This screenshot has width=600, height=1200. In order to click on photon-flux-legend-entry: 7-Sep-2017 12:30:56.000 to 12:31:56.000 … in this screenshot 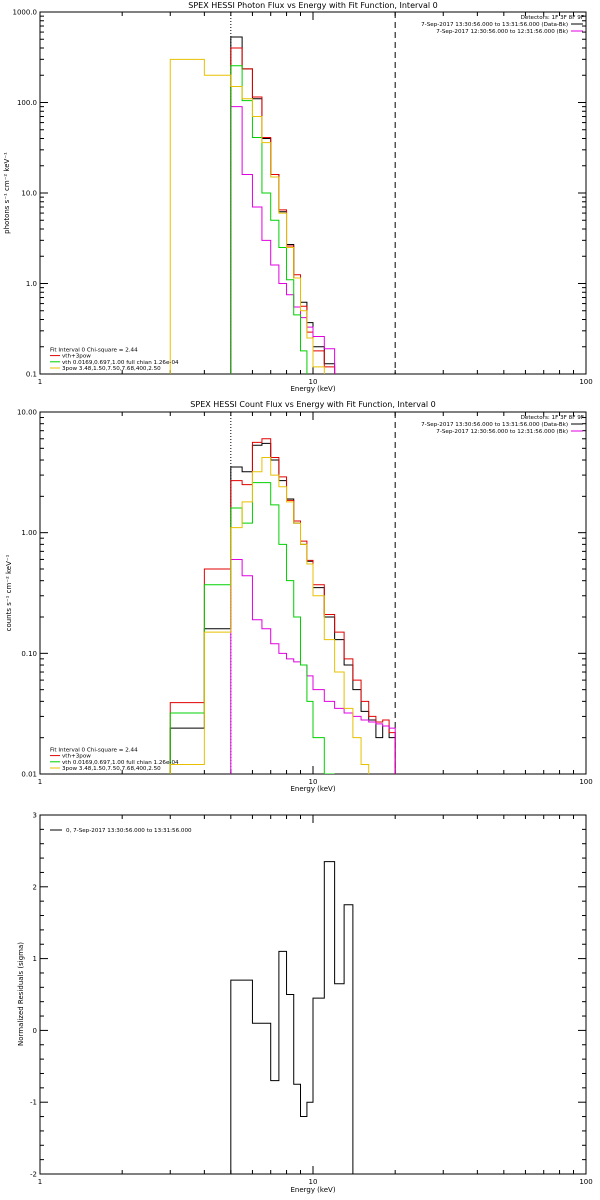, I will do `click(502, 32)`.